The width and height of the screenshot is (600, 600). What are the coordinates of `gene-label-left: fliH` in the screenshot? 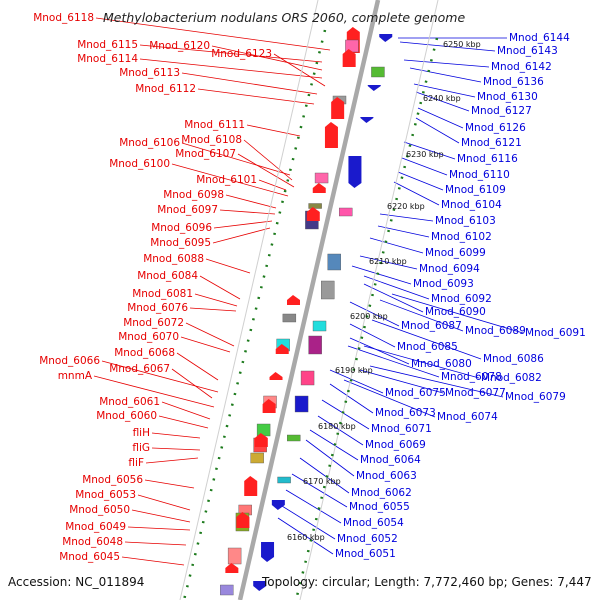 It's located at (141, 433).